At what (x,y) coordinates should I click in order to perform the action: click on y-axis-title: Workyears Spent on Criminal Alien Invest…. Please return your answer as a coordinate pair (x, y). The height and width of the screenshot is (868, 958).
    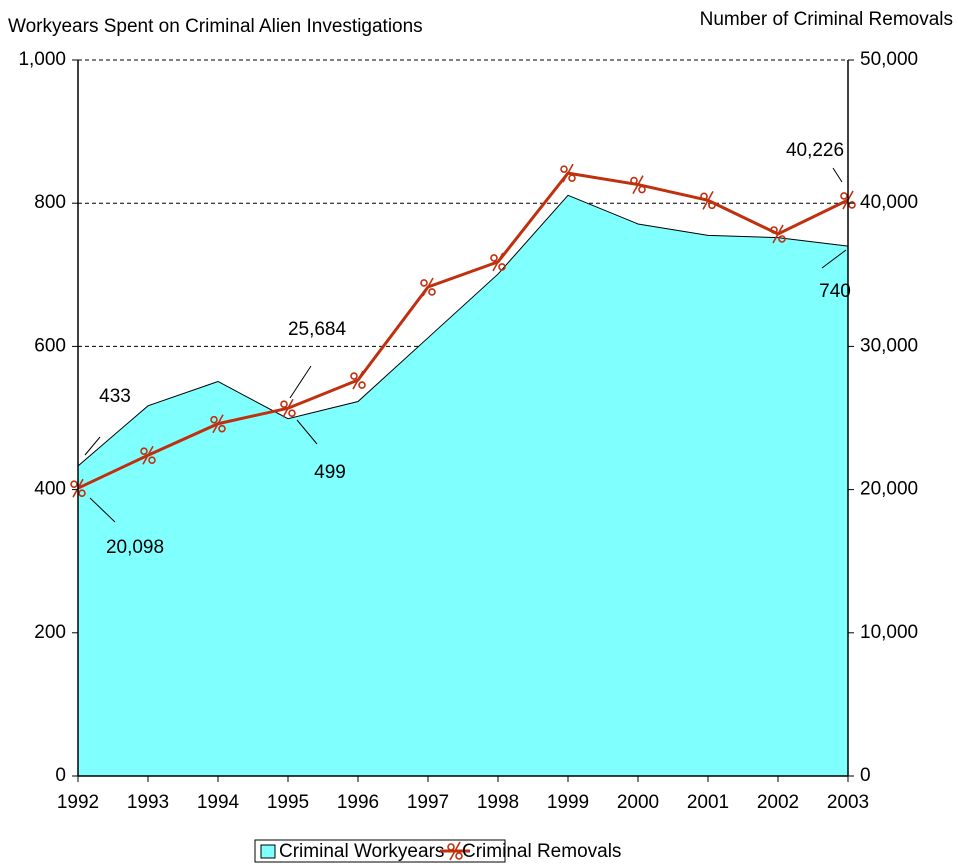
    Looking at the image, I should click on (215, 26).